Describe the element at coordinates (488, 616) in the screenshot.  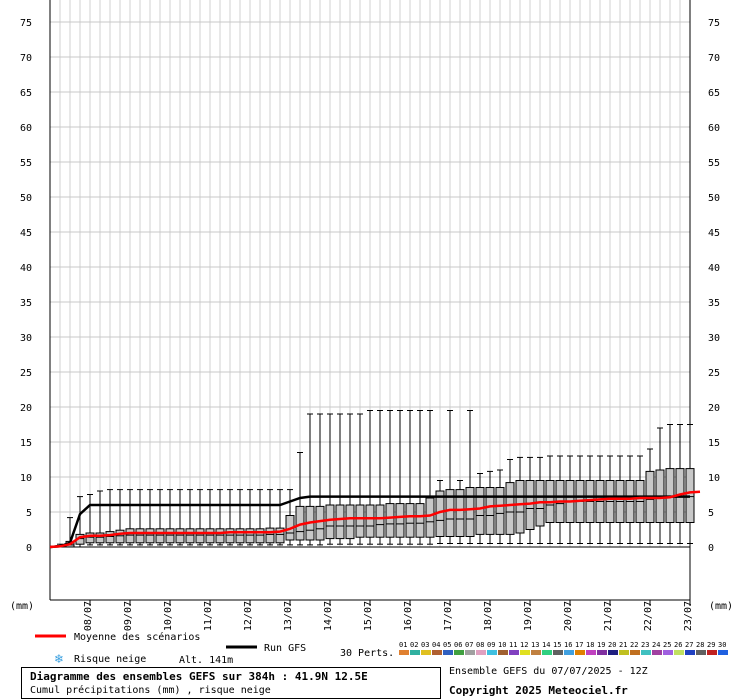
I see `x-date-label: 18/07` at that location.